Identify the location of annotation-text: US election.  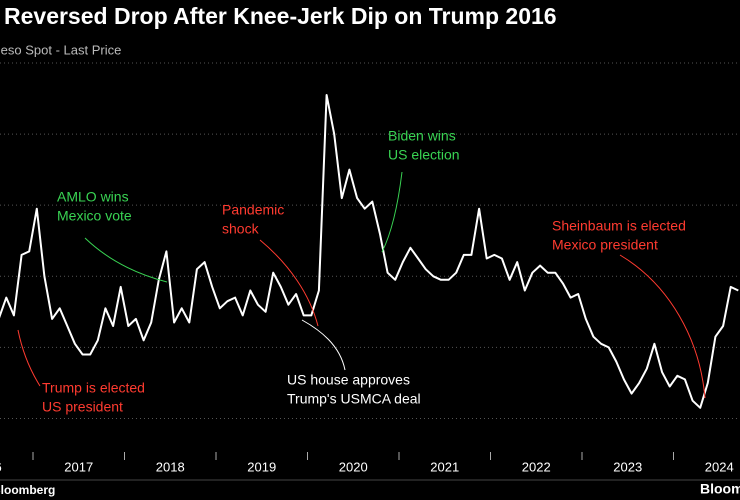
(424, 155).